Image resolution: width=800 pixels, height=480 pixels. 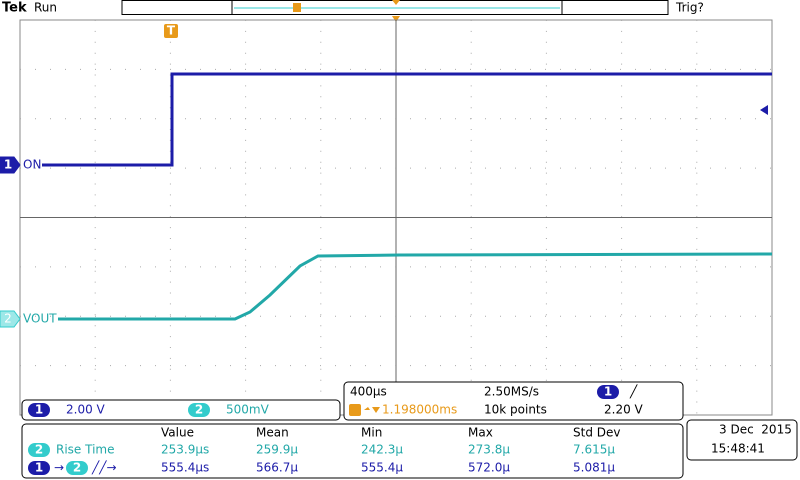 What do you see at coordinates (489, 468) in the screenshot?
I see `measurement-value: 572.0µ` at bounding box center [489, 468].